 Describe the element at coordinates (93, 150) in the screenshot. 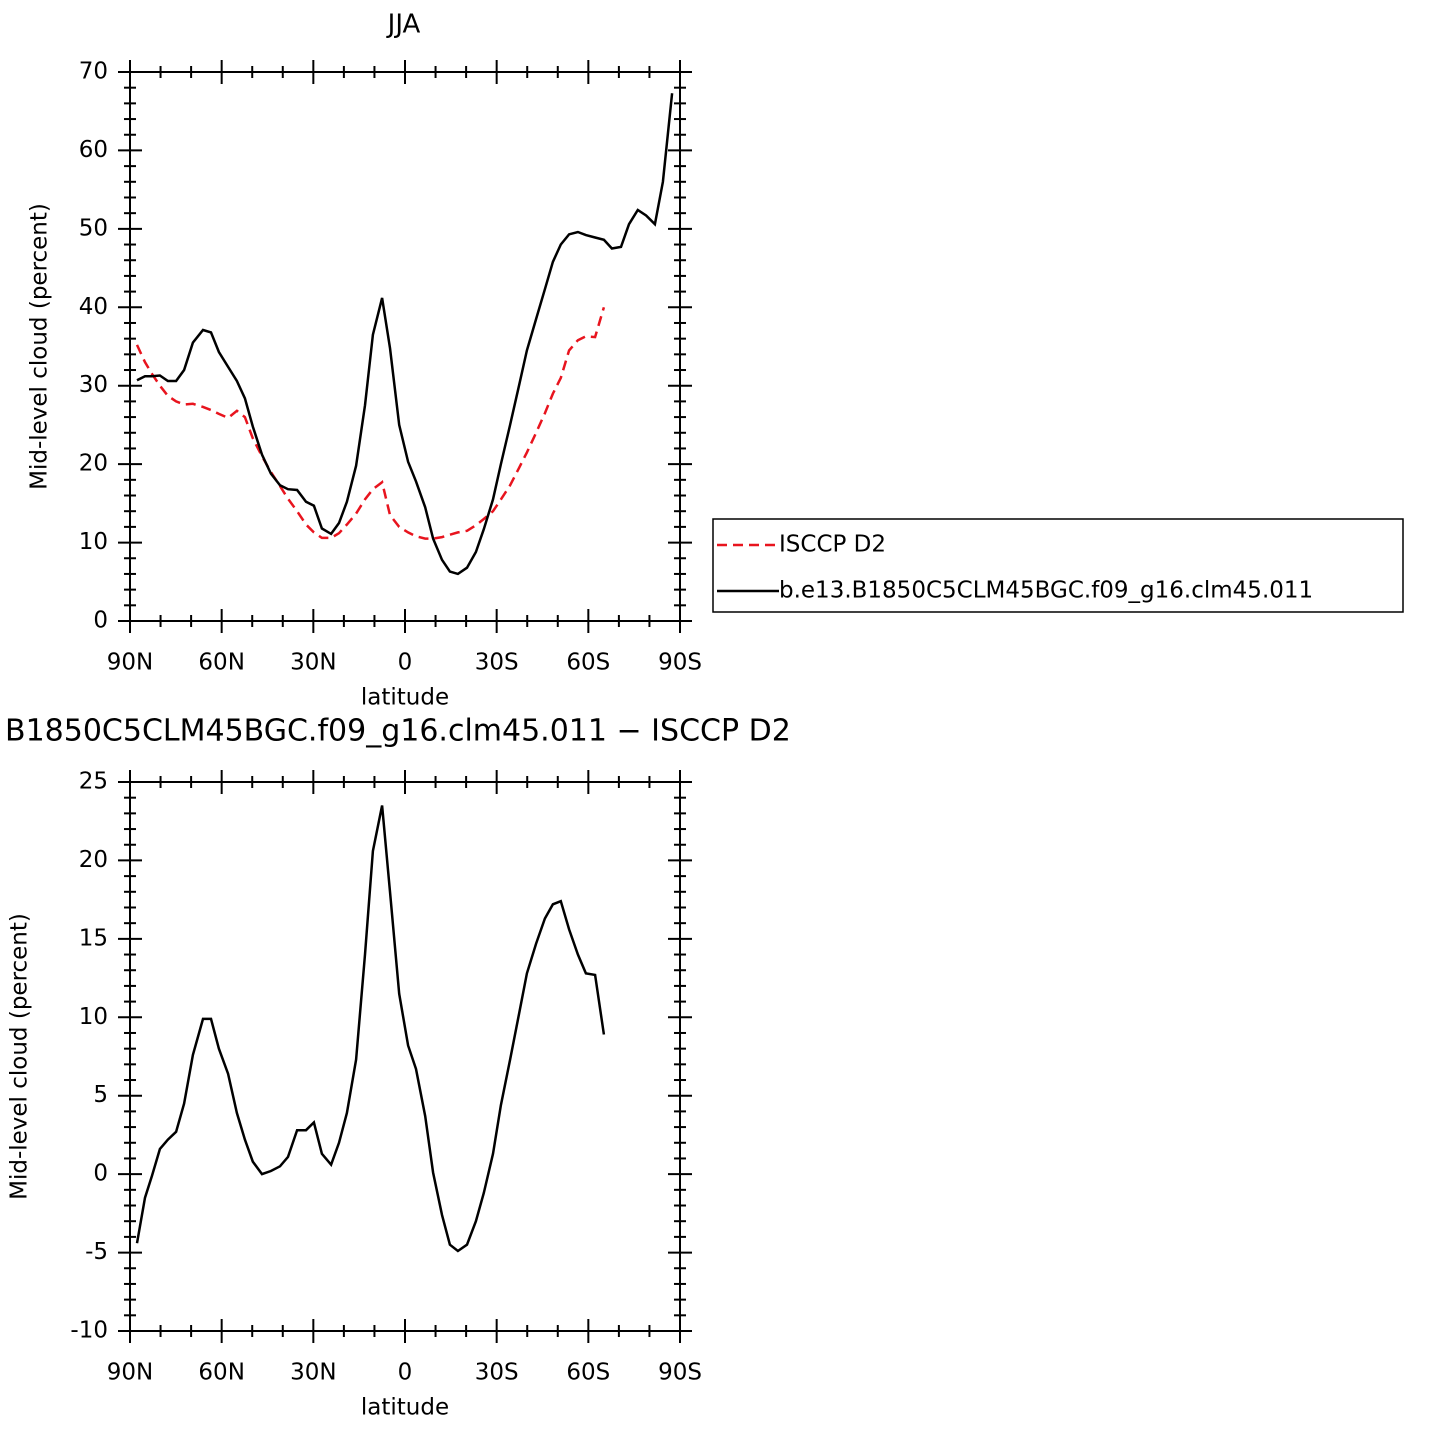

I see `y-tick-label: 60` at that location.